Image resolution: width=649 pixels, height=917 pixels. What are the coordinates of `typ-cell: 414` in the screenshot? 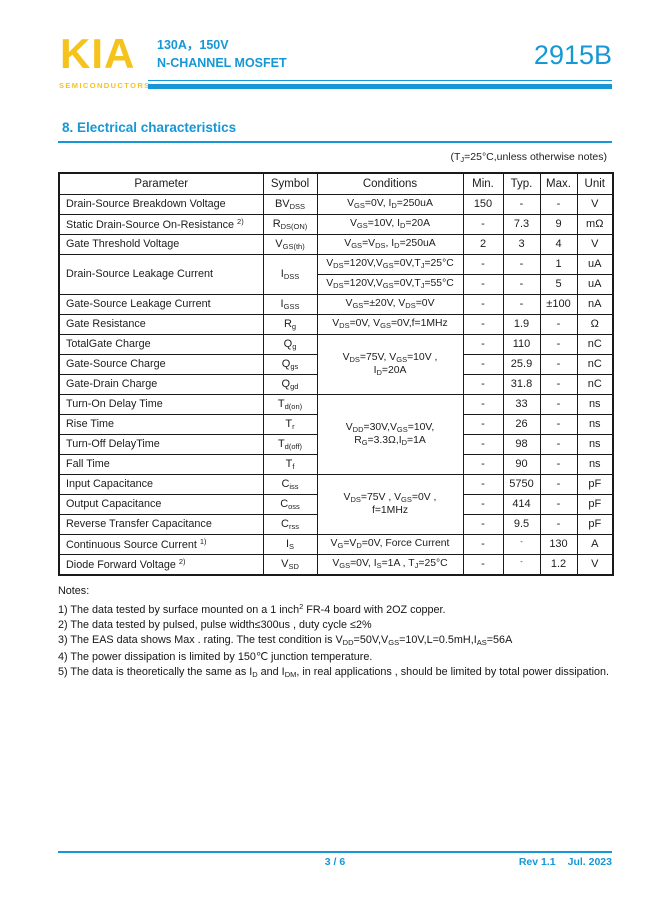 It's located at (521, 504).